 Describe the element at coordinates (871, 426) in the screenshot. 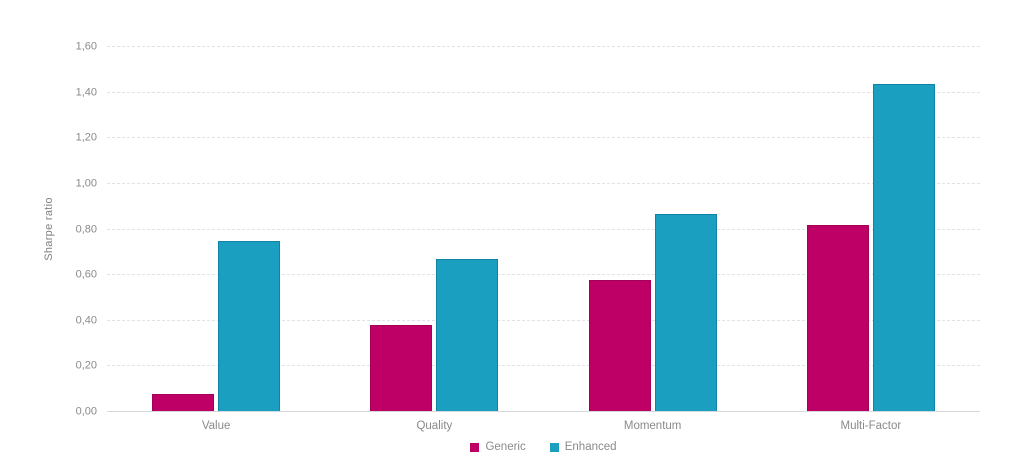

I see `x-category-label-multi-factor: Multi-Factor` at that location.